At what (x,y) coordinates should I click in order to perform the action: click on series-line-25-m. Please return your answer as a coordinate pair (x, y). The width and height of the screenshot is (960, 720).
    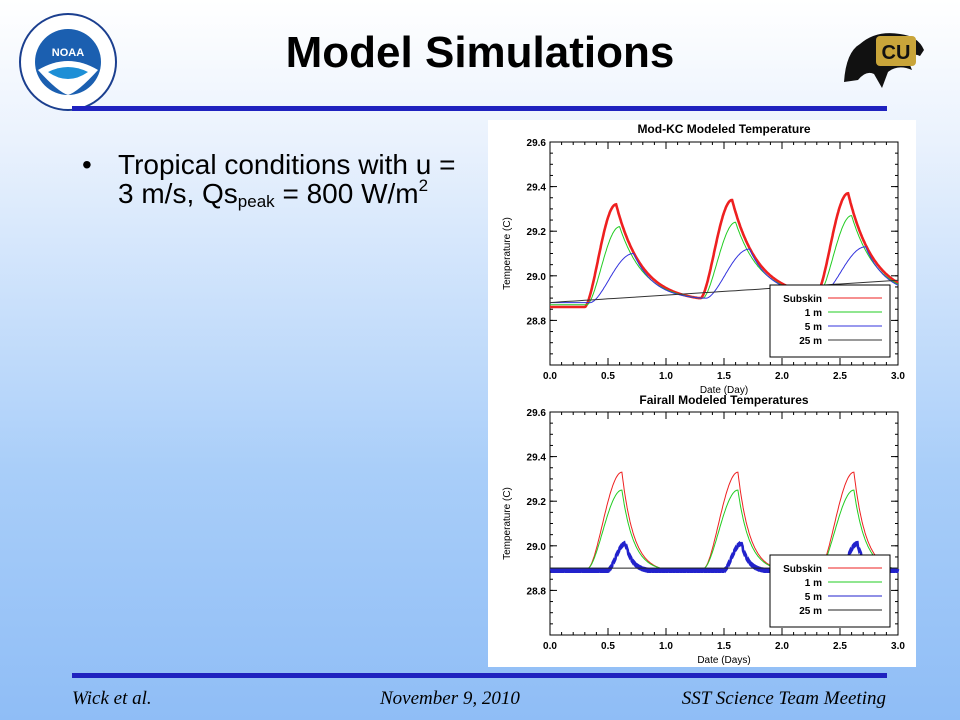
    Looking at the image, I should click on (724, 291).